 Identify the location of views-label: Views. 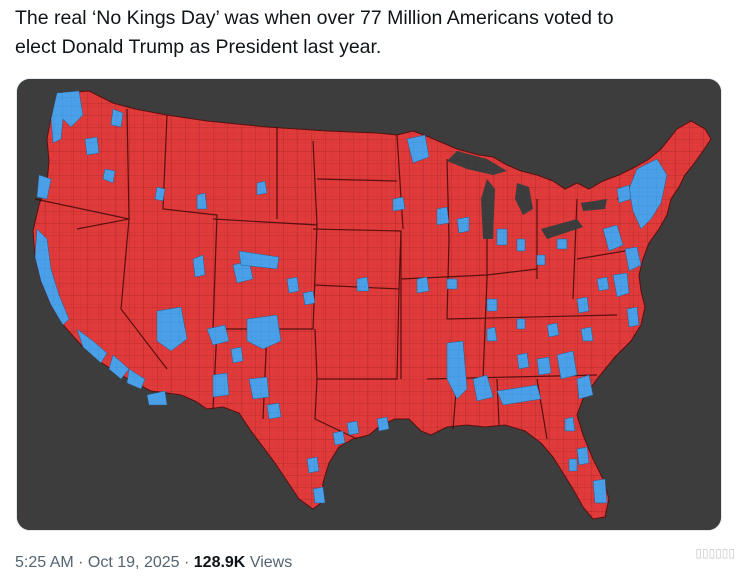
(271, 562).